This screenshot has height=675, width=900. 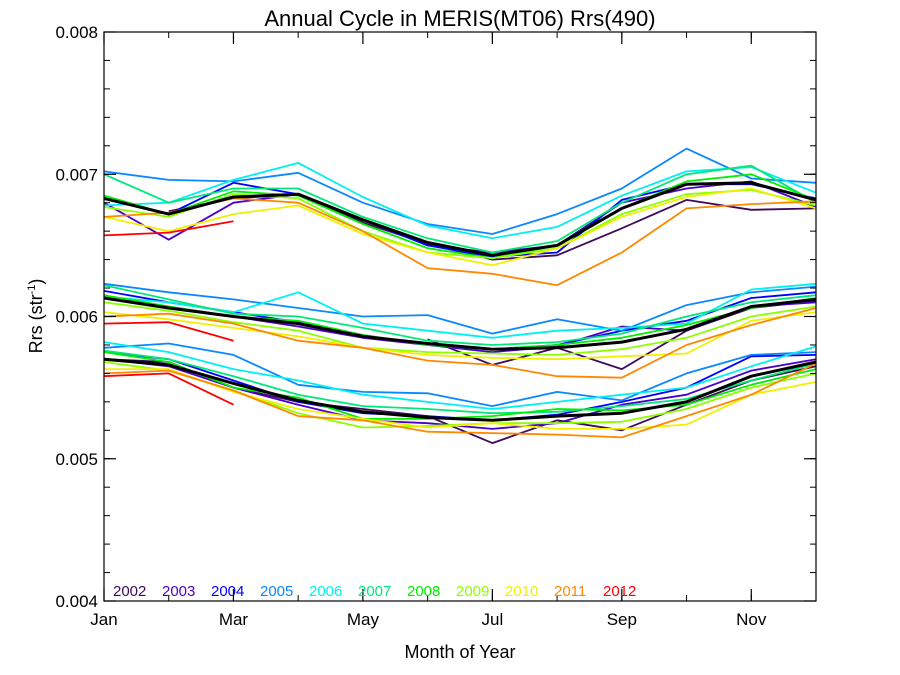 I want to click on chart-title: Annual Cycle in MERIS(MT06) Rrs(490), so click(x=459, y=18).